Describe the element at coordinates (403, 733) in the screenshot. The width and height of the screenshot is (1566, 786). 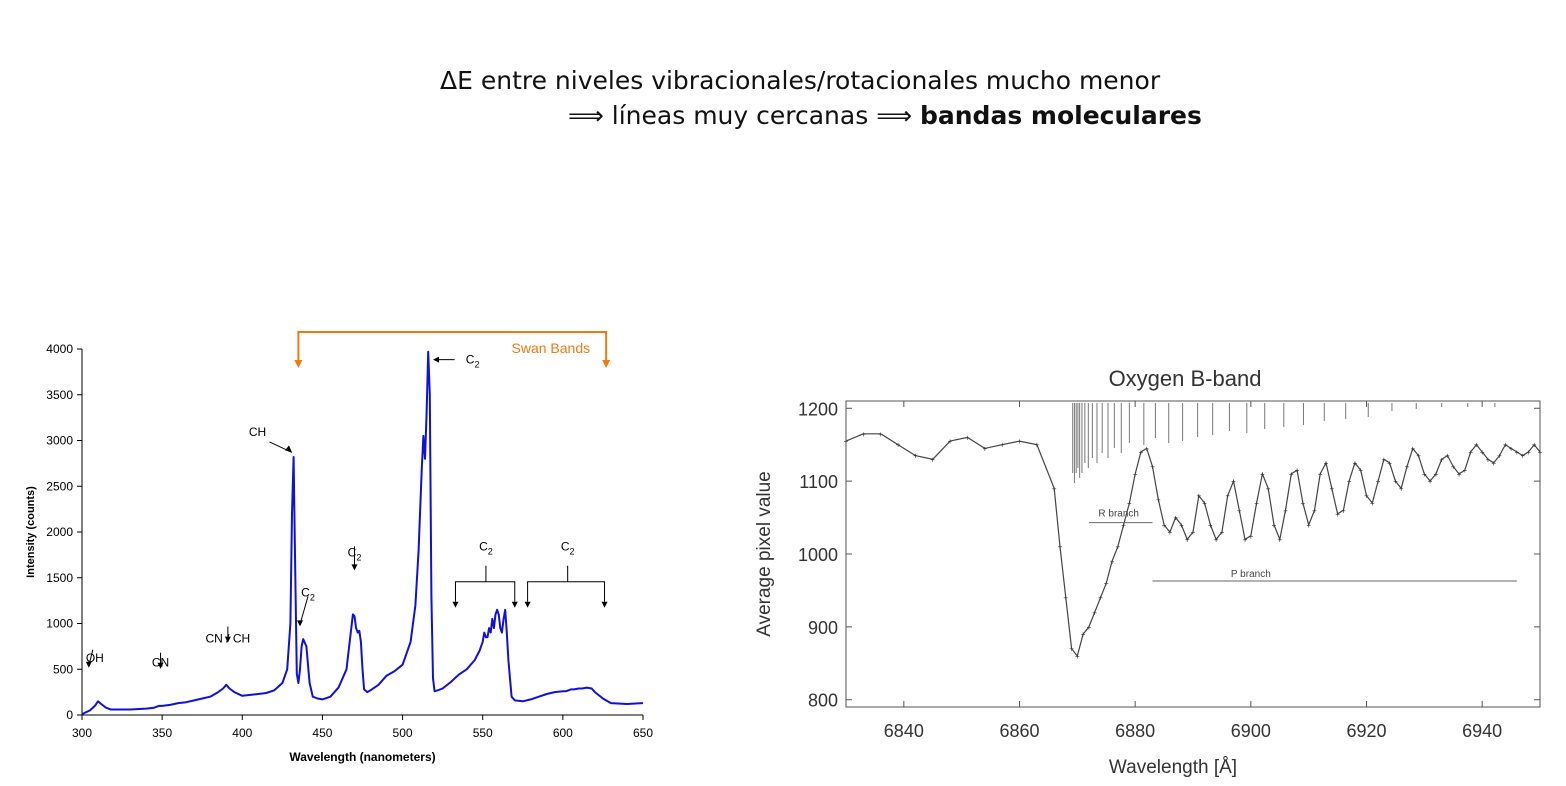
I see `x-tick-label: 500` at that location.